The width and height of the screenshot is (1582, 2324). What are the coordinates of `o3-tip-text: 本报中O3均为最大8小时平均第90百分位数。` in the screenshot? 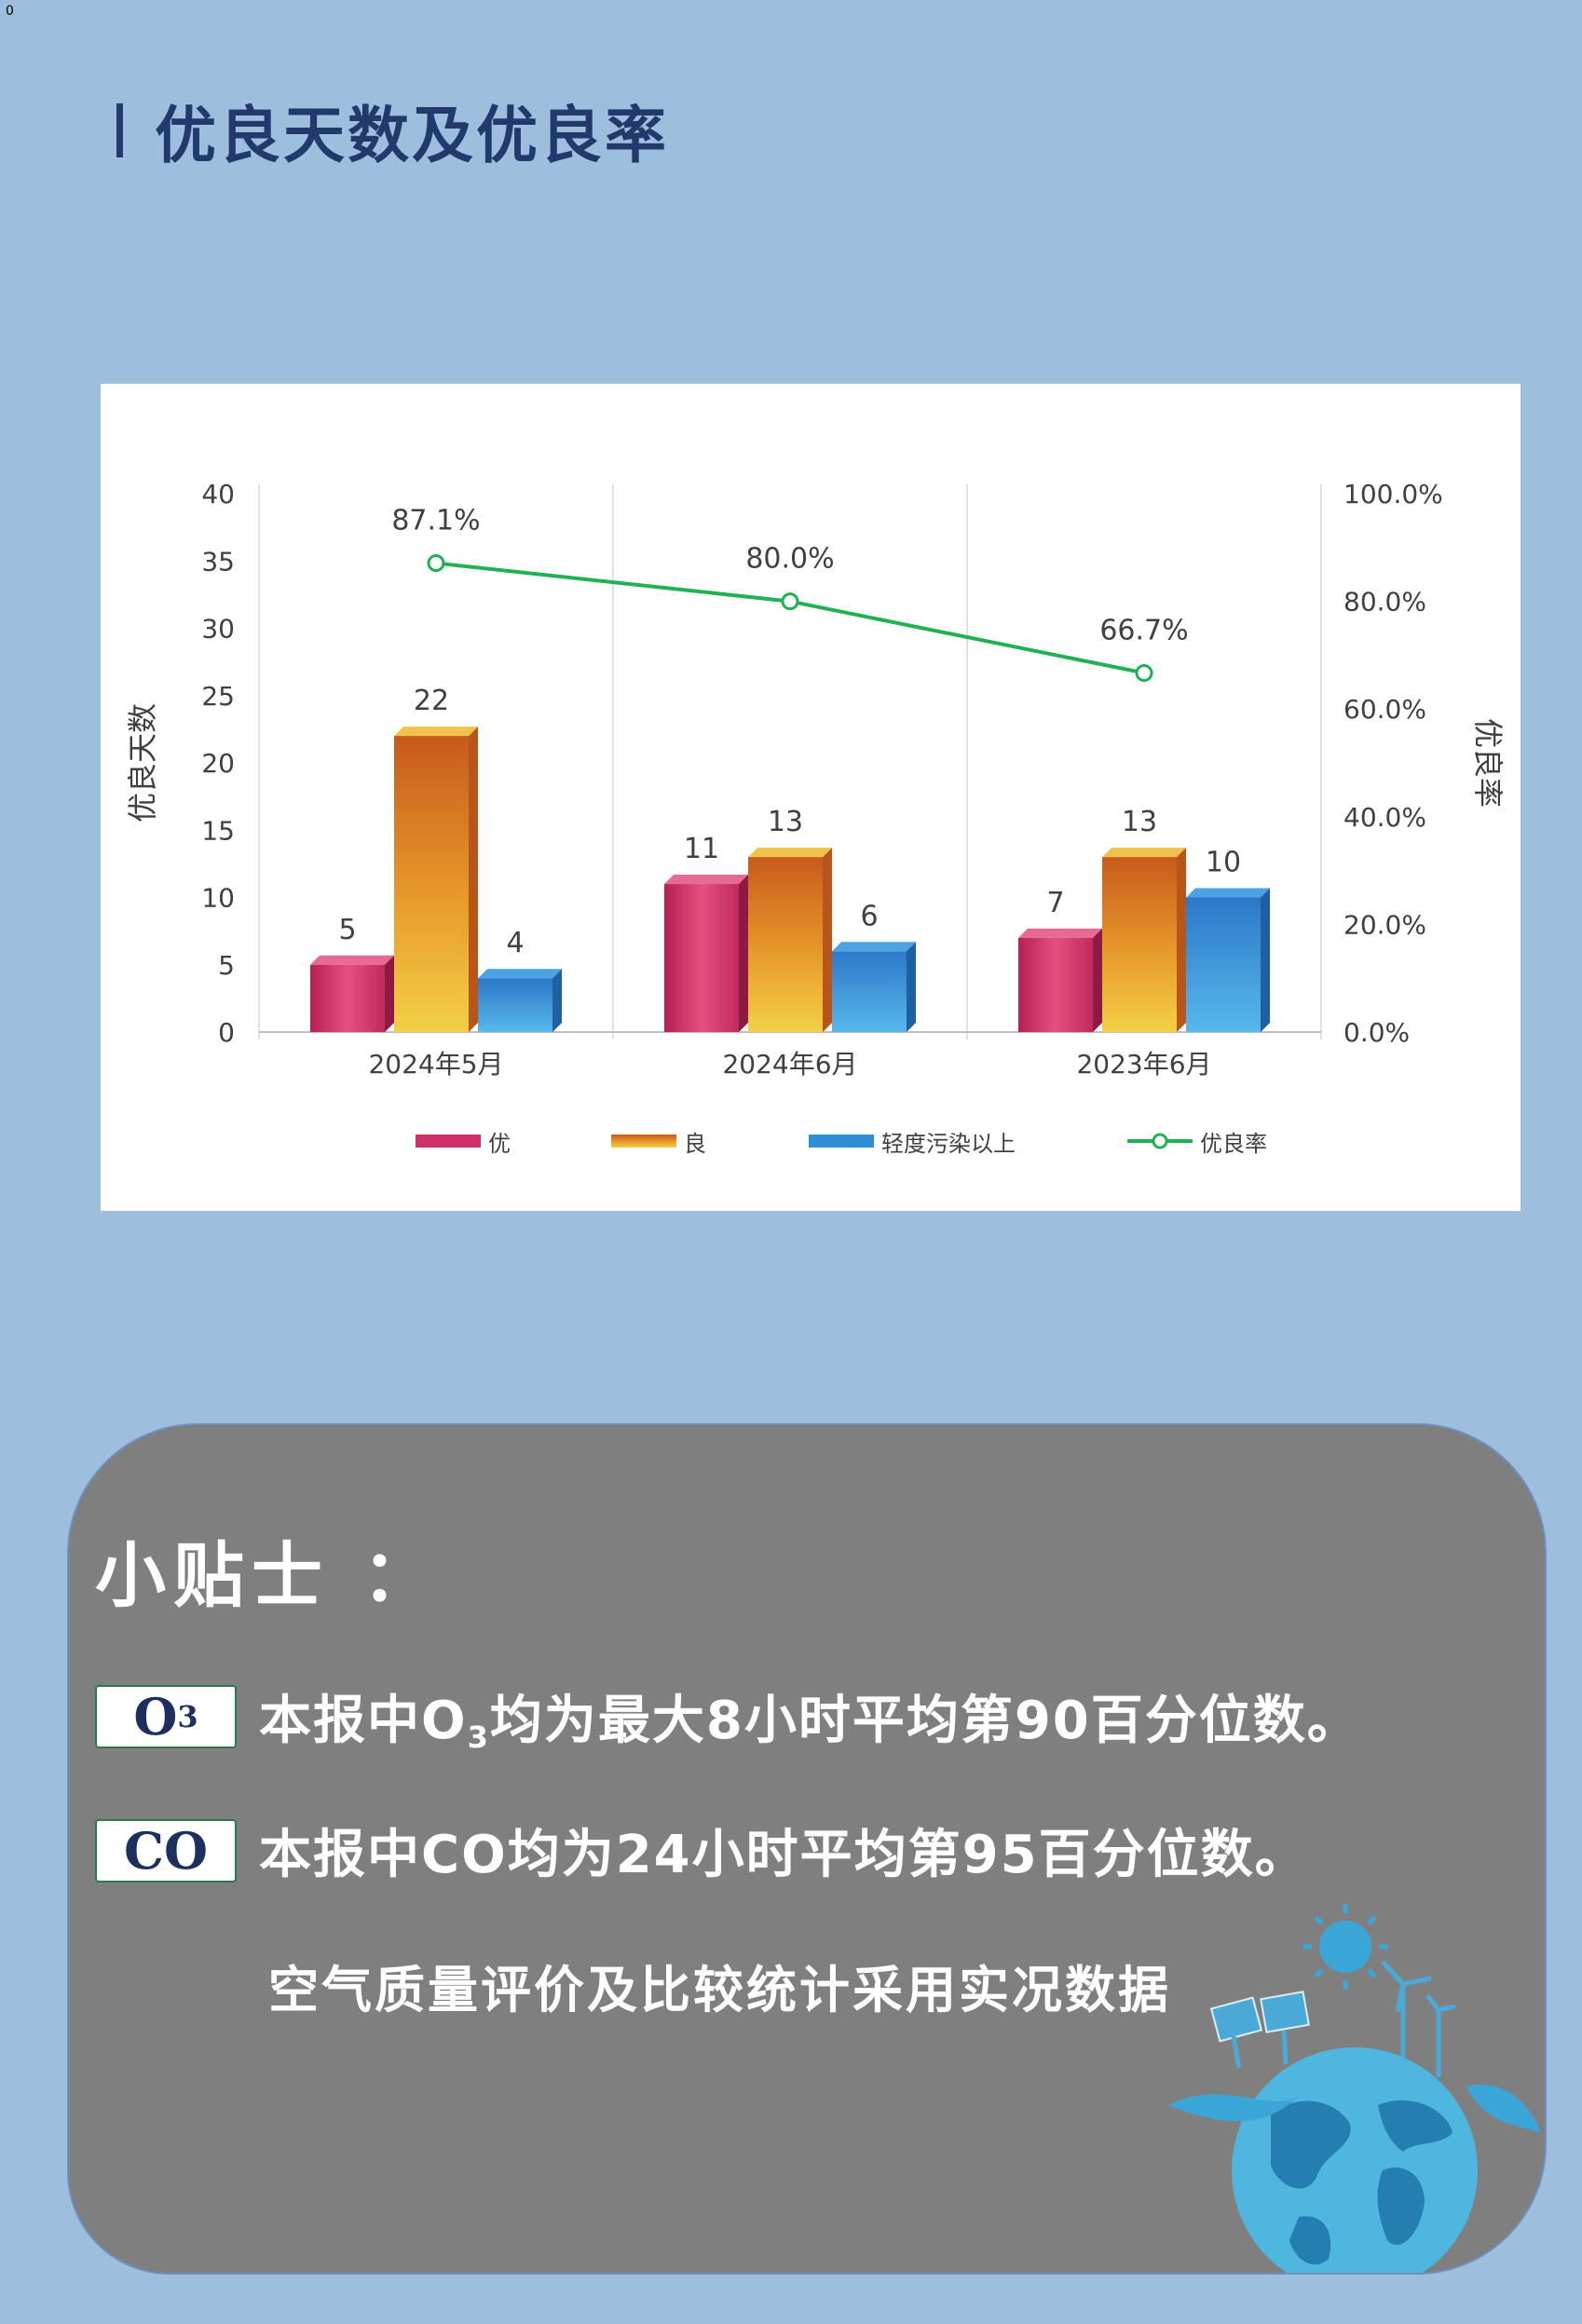 It's located at (810, 1716).